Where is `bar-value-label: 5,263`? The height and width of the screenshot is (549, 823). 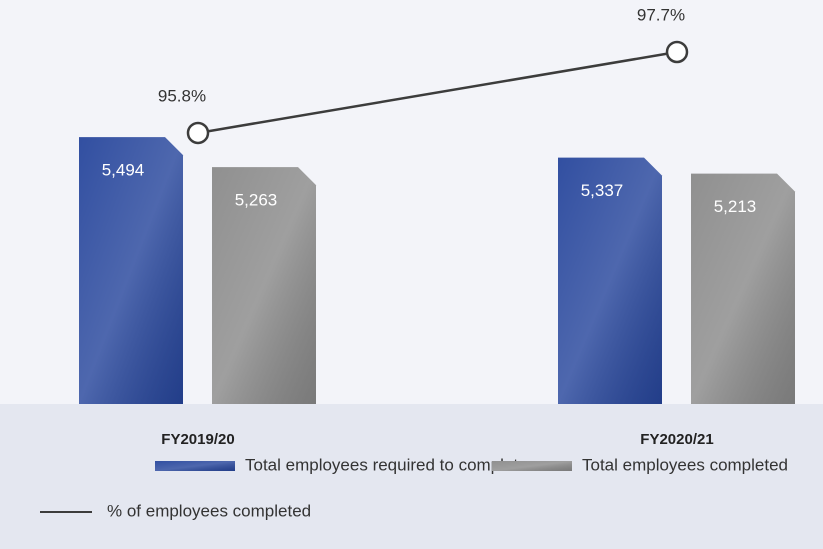 bar-value-label: 5,263 is located at coordinates (256, 200).